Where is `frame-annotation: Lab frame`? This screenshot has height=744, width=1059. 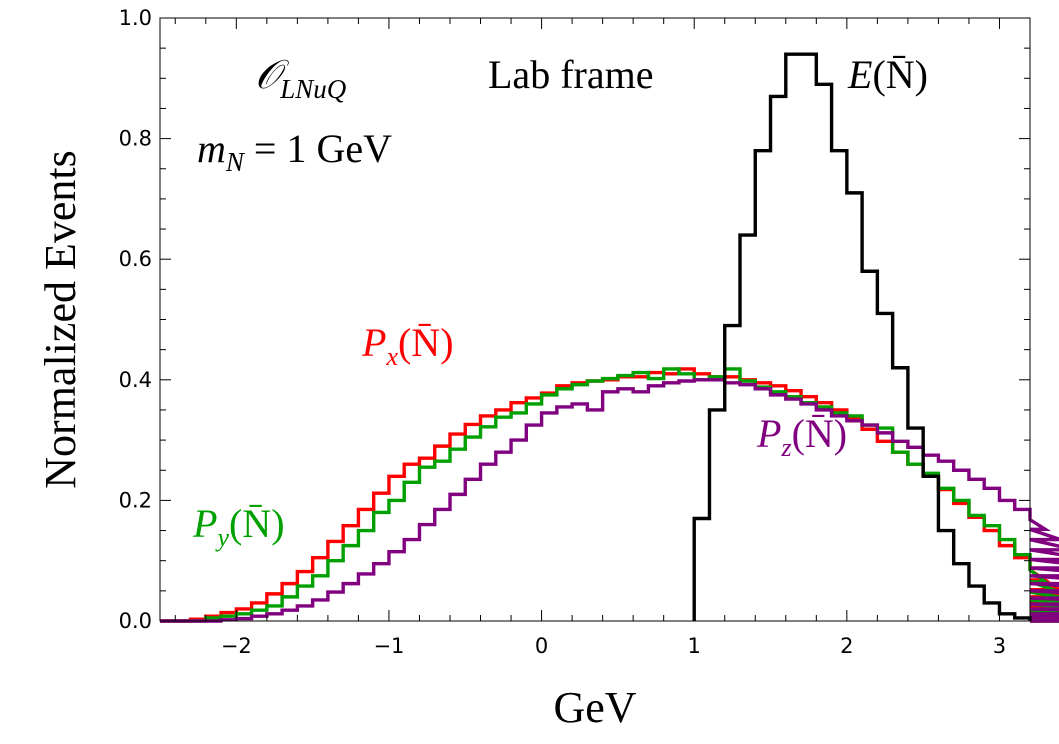 frame-annotation: Lab frame is located at coordinates (570, 74).